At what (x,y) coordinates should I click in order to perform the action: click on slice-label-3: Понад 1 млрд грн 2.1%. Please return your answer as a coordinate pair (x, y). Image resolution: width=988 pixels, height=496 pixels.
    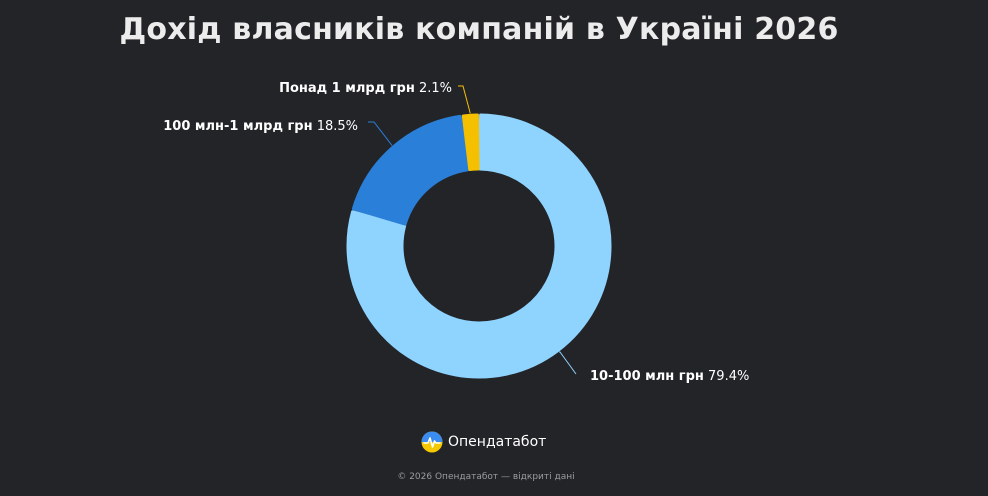
    Looking at the image, I should click on (365, 88).